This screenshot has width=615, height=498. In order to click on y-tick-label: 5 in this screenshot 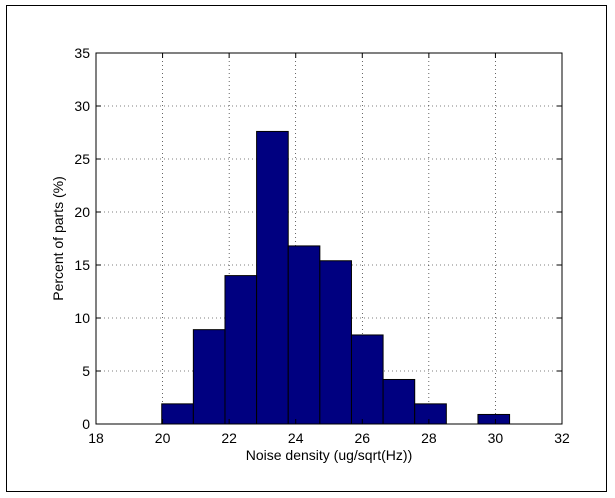, I will do `click(86, 371)`.